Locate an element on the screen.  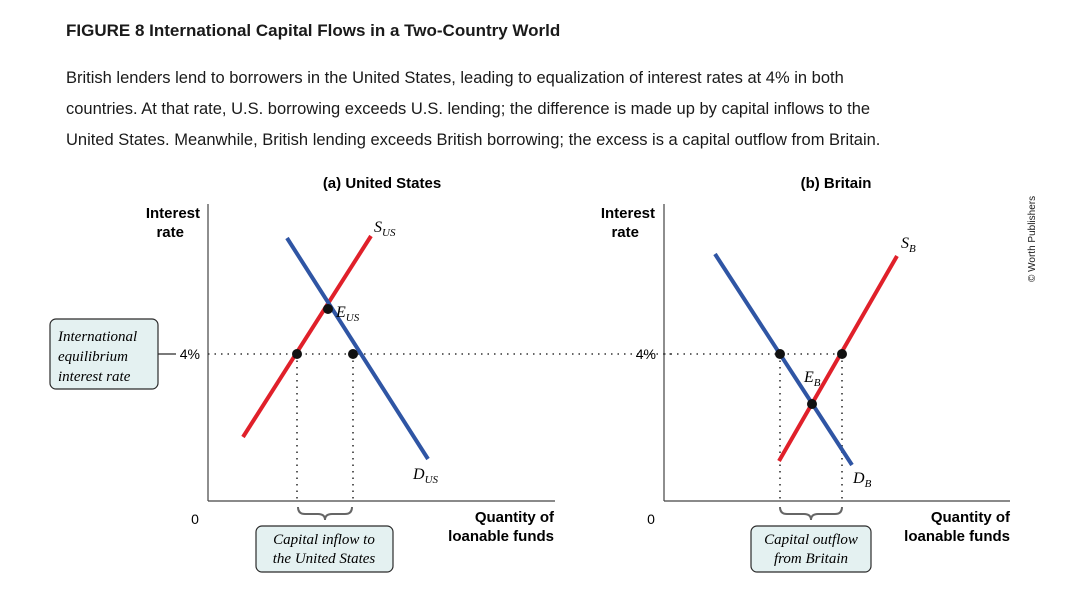
capital-inflow-line2: the United States is located at coordinates (324, 559).